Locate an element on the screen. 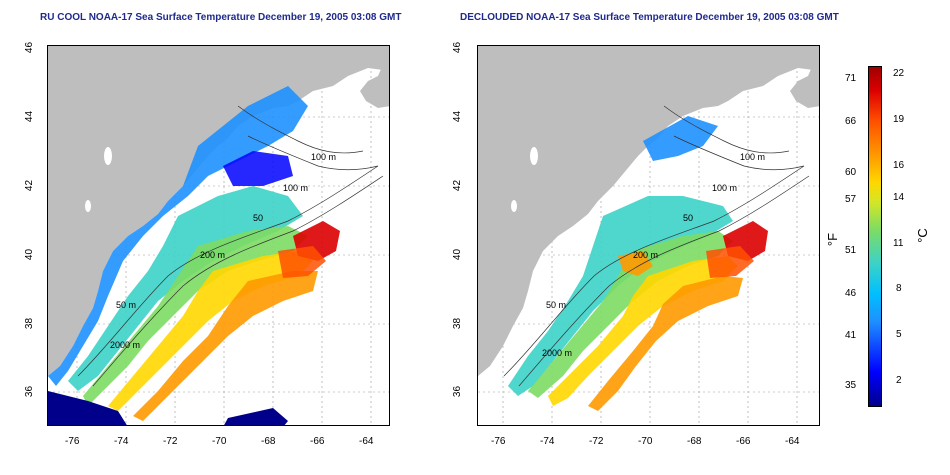 This screenshot has width=950, height=475. cb-c-5: 5 is located at coordinates (899, 334).